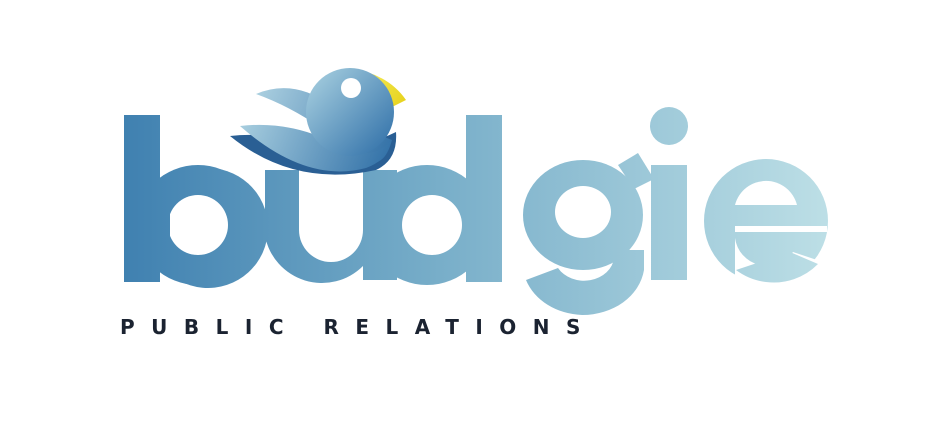  What do you see at coordinates (358, 327) in the screenshot?
I see `tagline-text: PUBLIC RELATIONS` at bounding box center [358, 327].